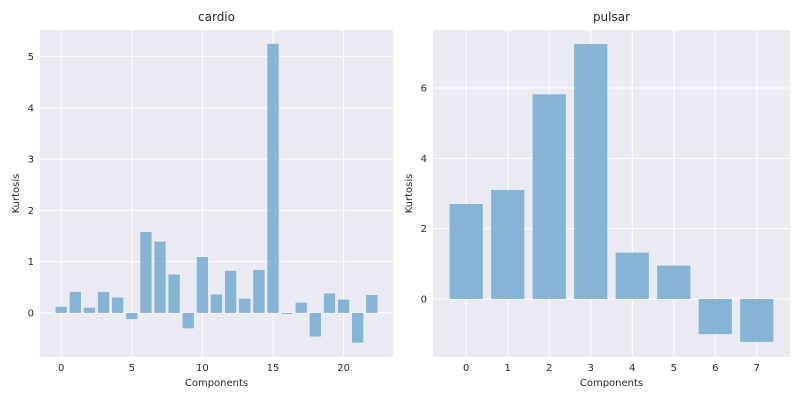 This screenshot has height=400, width=800. I want to click on cardio-x-tick-label: 0, so click(61, 368).